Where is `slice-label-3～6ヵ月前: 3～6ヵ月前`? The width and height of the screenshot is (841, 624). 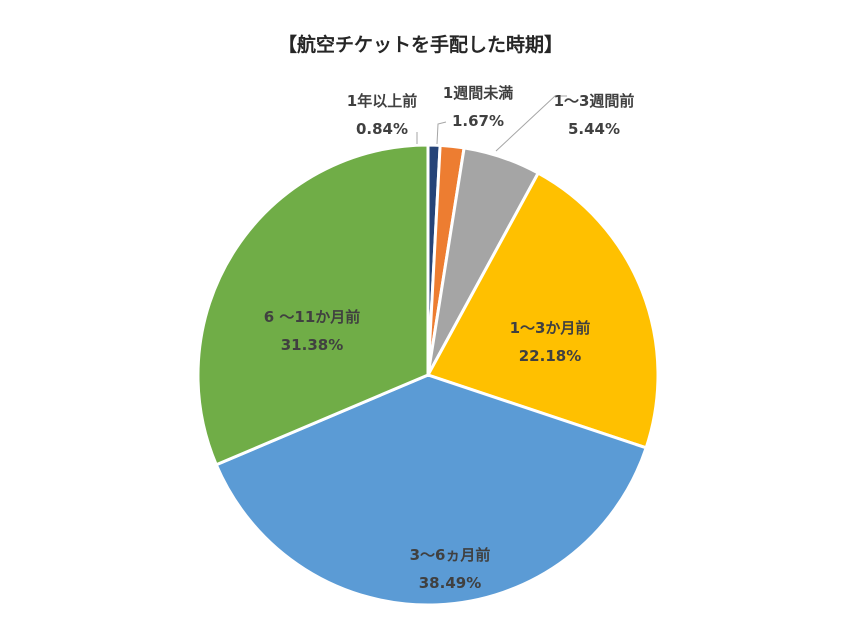
slice-label-3～6ヵ月前: 3～6ヵ月前 is located at coordinates (450, 555).